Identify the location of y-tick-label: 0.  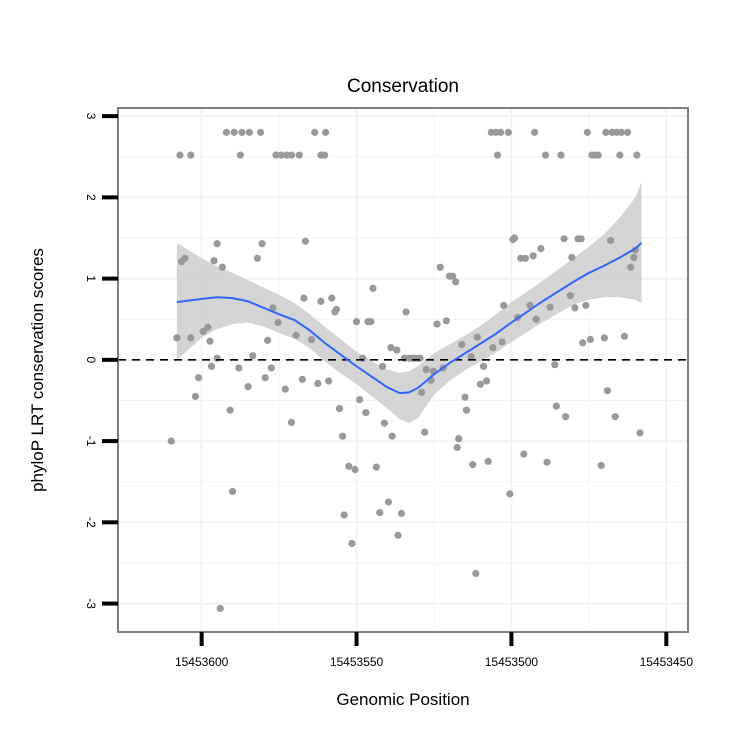
(91, 360).